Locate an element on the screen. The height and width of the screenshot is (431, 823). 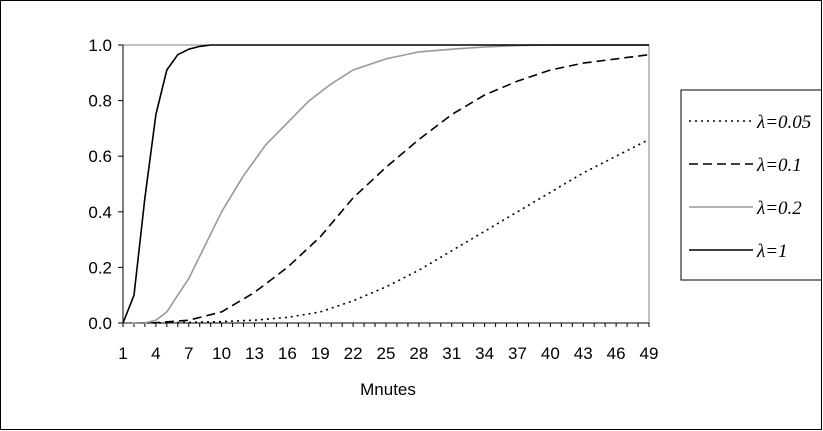
x-tick-label: 43 is located at coordinates (583, 353).